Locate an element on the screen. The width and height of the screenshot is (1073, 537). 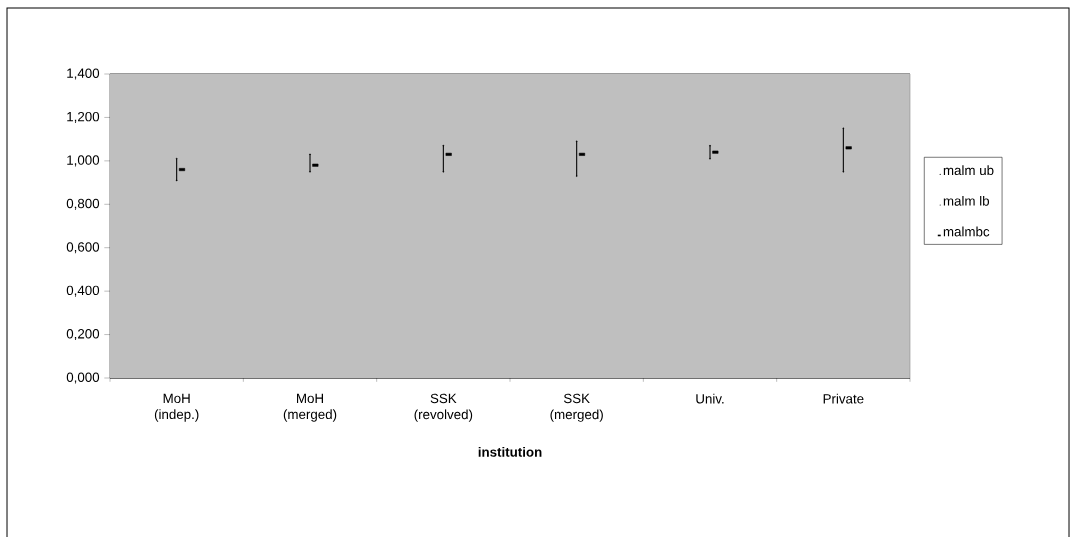
x-tick-label: SSK (revolved) is located at coordinates (443, 407).